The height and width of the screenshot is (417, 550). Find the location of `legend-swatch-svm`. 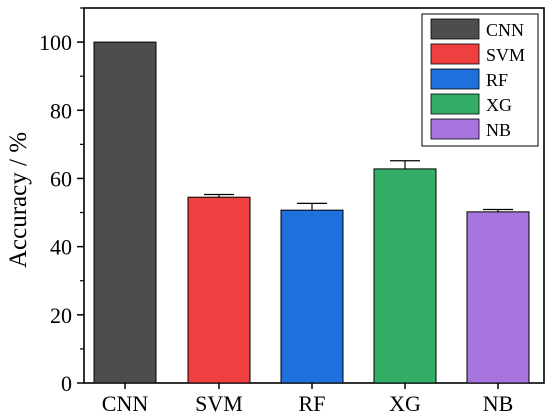

legend-swatch-svm is located at coordinates (455, 54).